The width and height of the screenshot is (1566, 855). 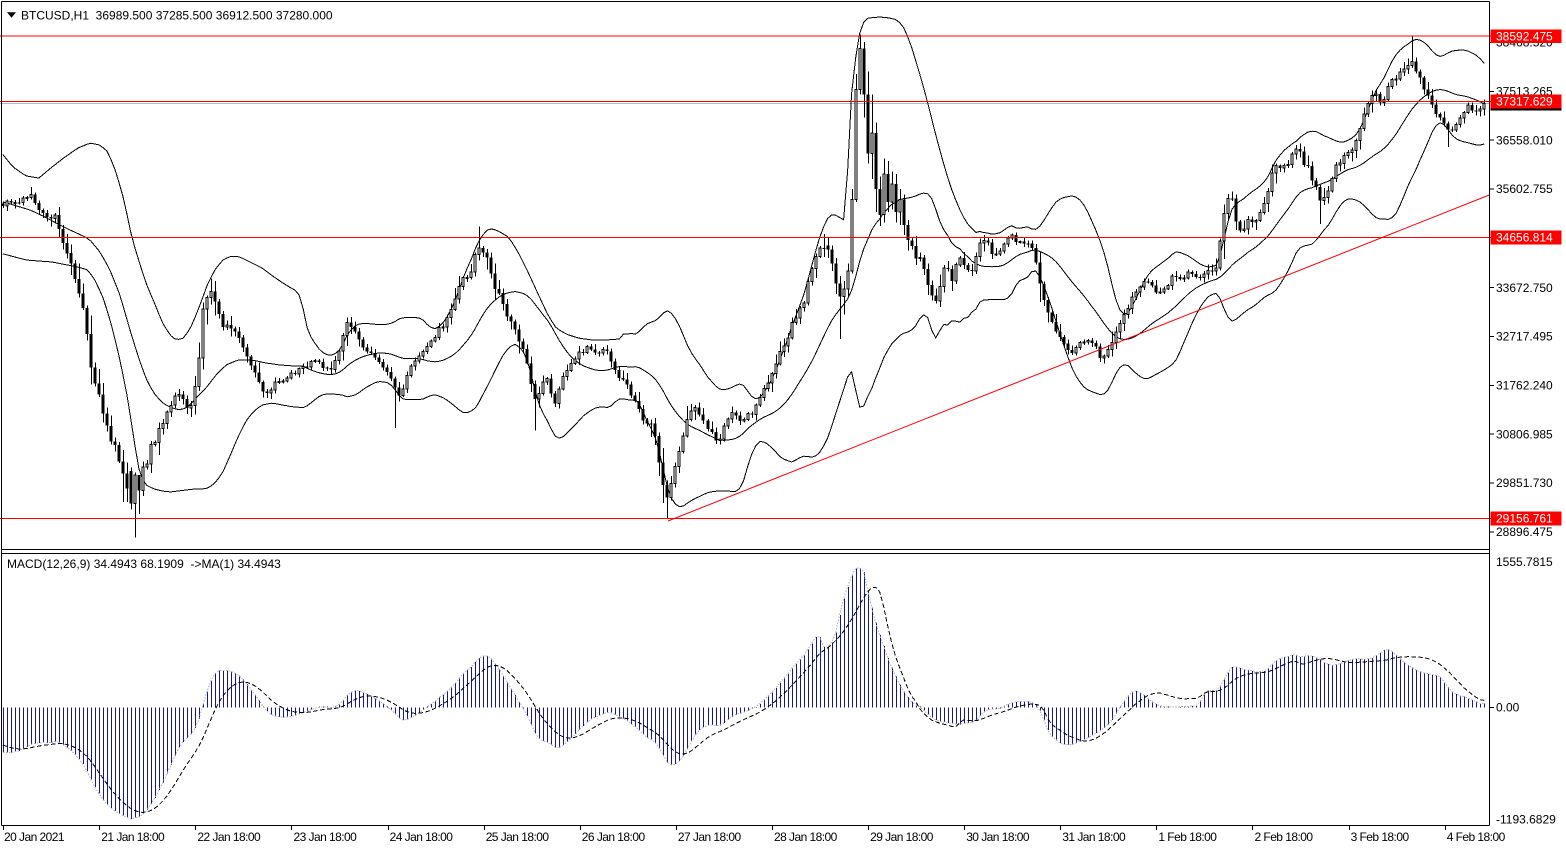 What do you see at coordinates (1524, 337) in the screenshot?
I see `svg-text: 32717.495` at bounding box center [1524, 337].